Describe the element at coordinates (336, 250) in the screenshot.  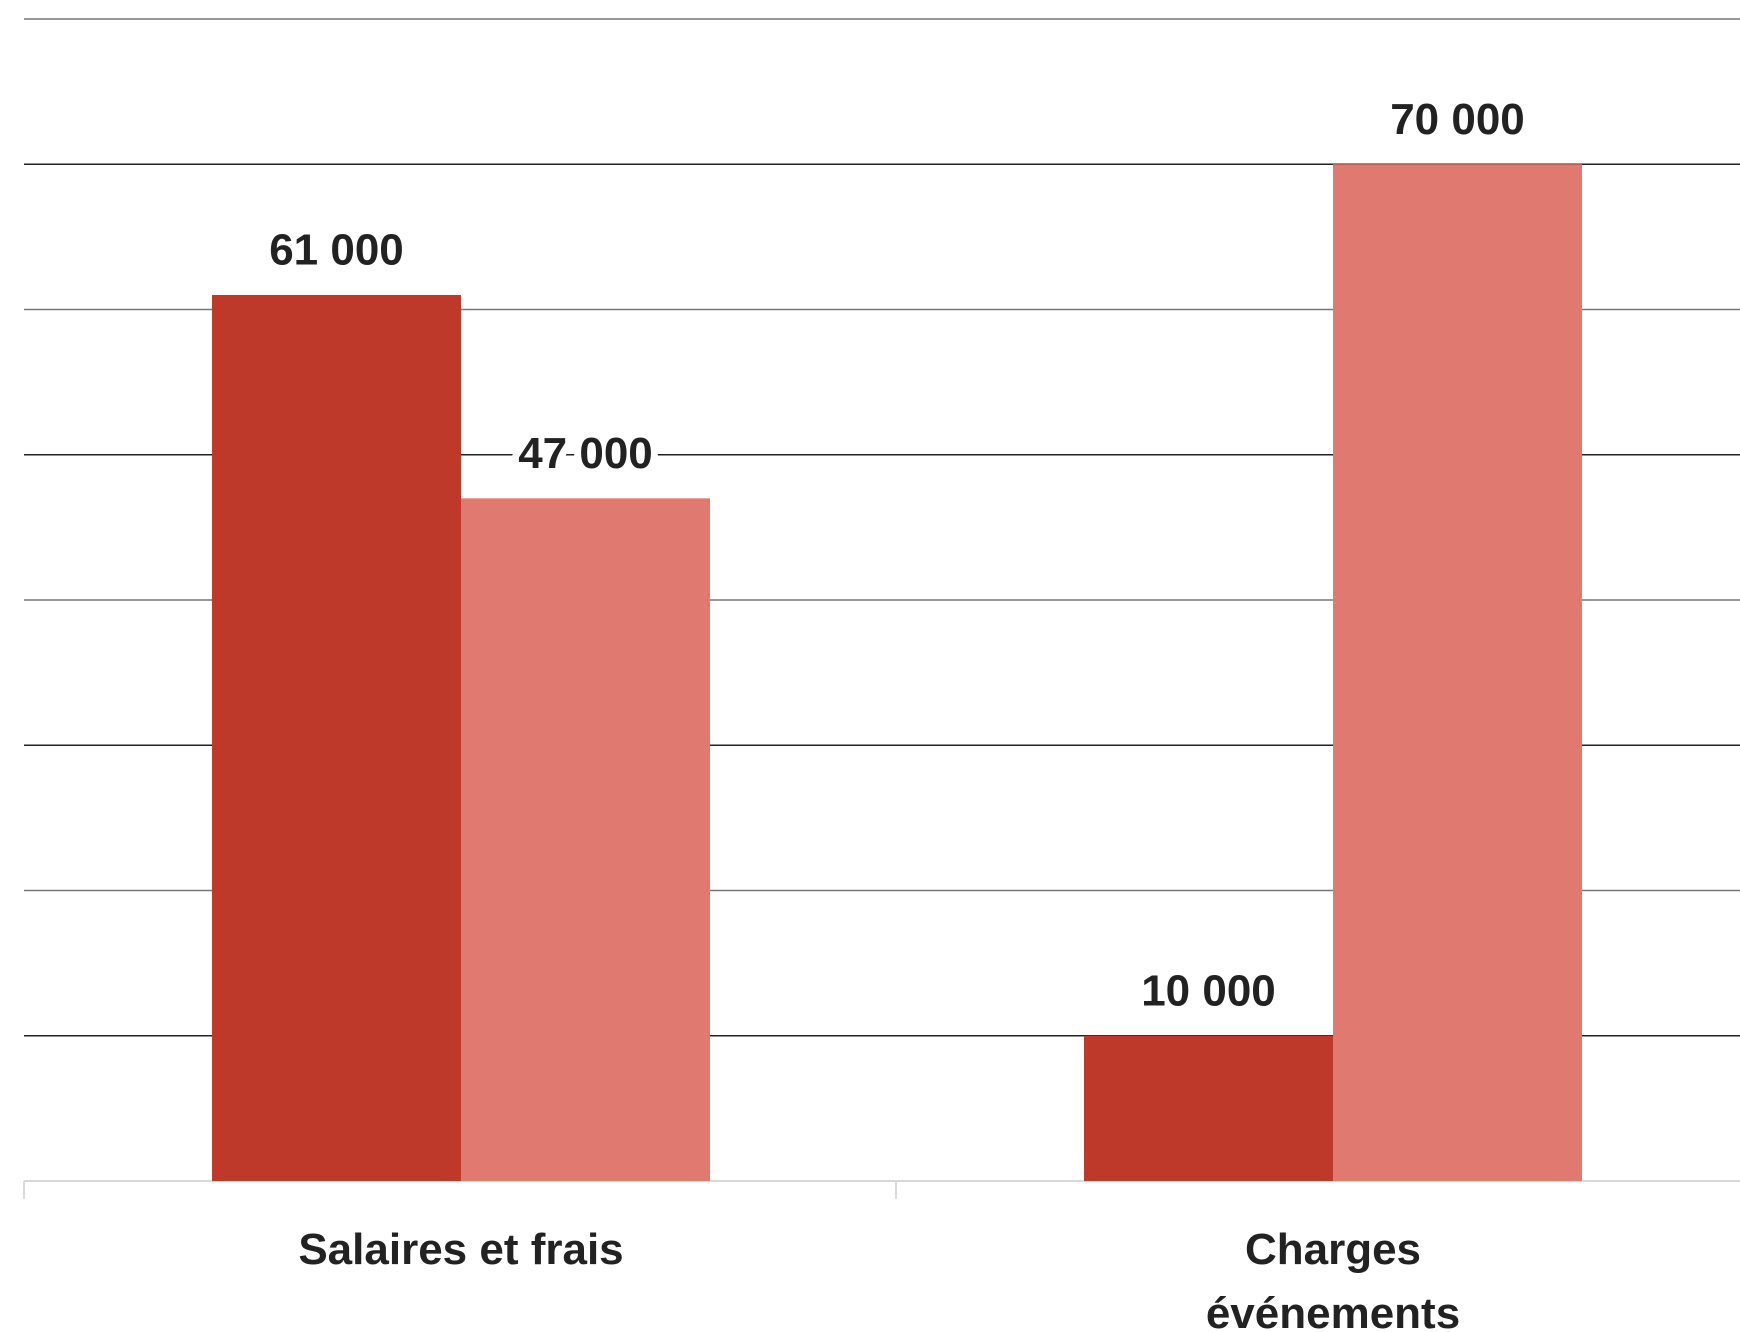
I see `data-label: 61 000` at that location.